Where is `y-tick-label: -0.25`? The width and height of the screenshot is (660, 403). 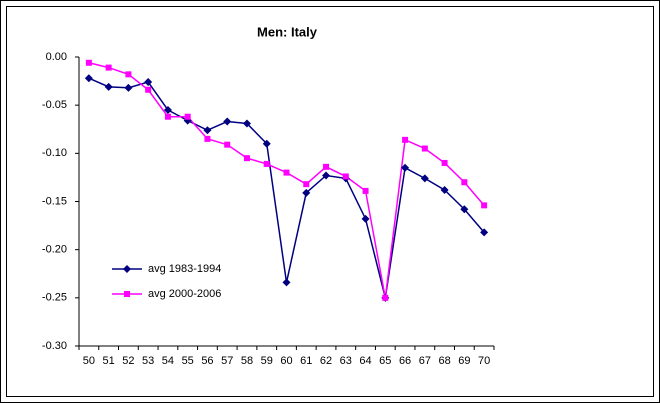 y-tick-label: -0.25 is located at coordinates (54, 298).